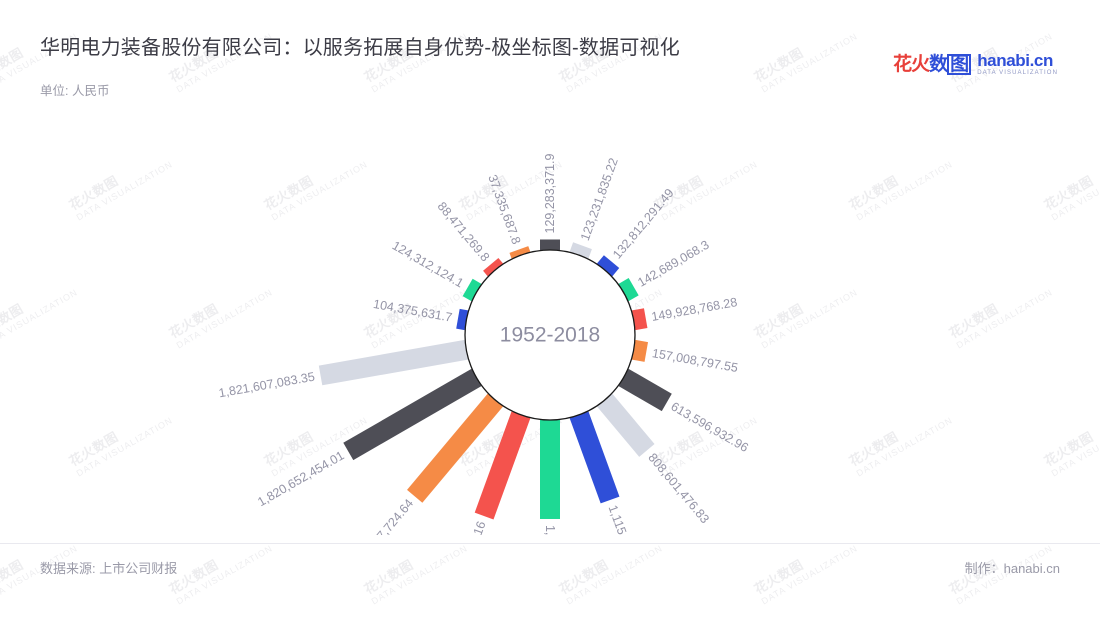 This screenshot has width=1100, height=620. I want to click on logo-char-shu: 数, so click(938, 64).